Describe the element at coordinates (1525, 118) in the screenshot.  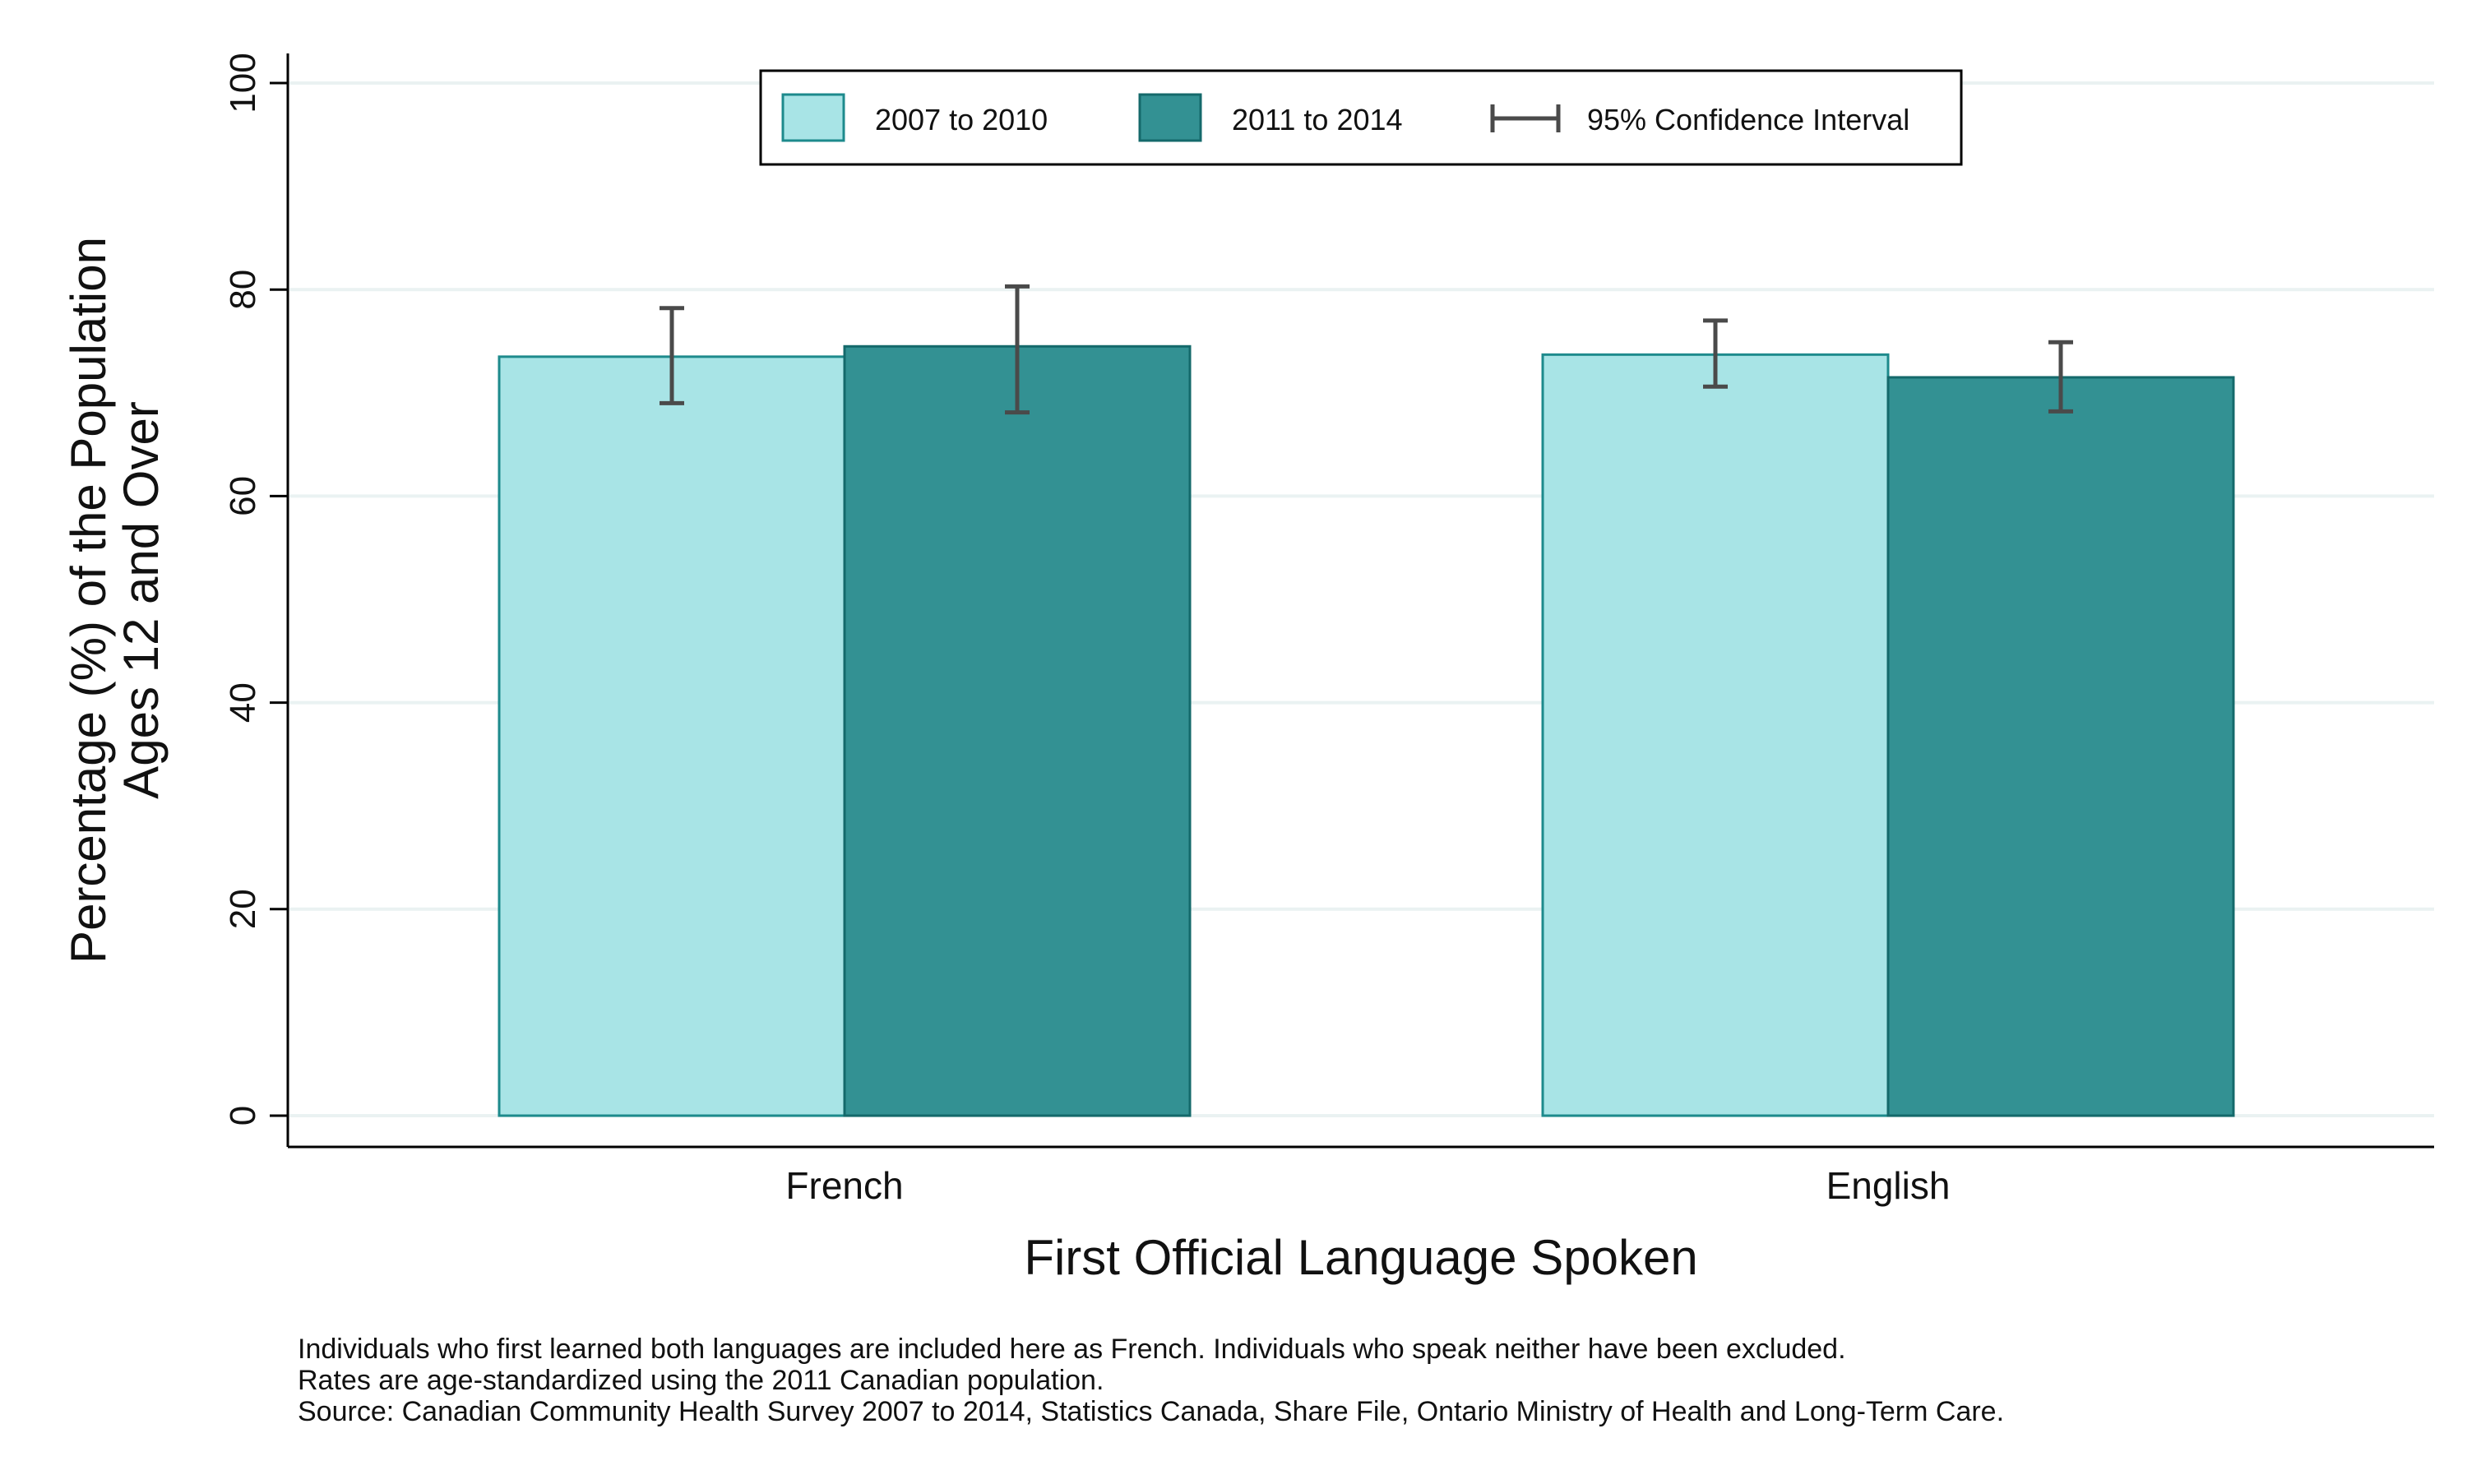
I see `legend-ci-icon` at that location.